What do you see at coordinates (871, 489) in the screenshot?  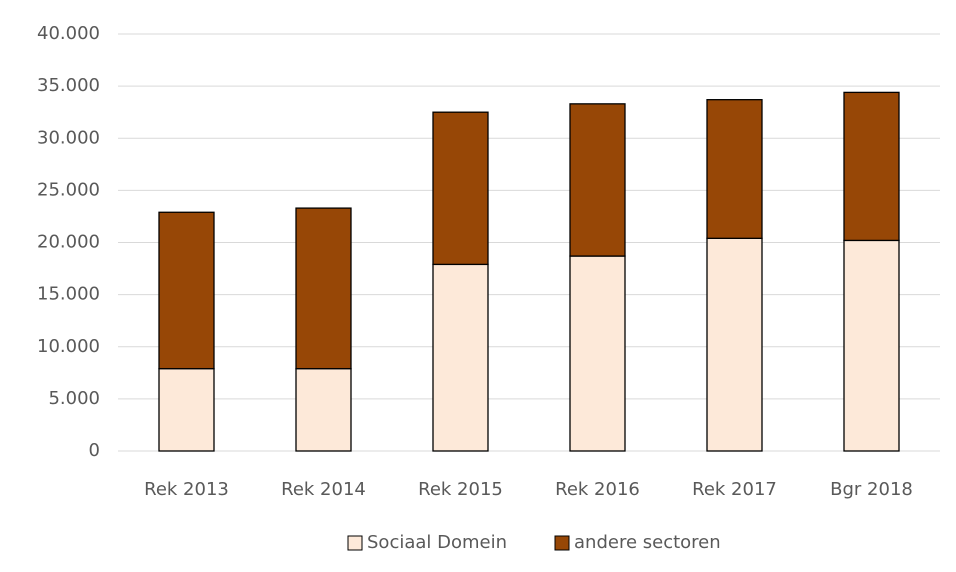 I see `x-tick-label: Bgr 2018` at bounding box center [871, 489].